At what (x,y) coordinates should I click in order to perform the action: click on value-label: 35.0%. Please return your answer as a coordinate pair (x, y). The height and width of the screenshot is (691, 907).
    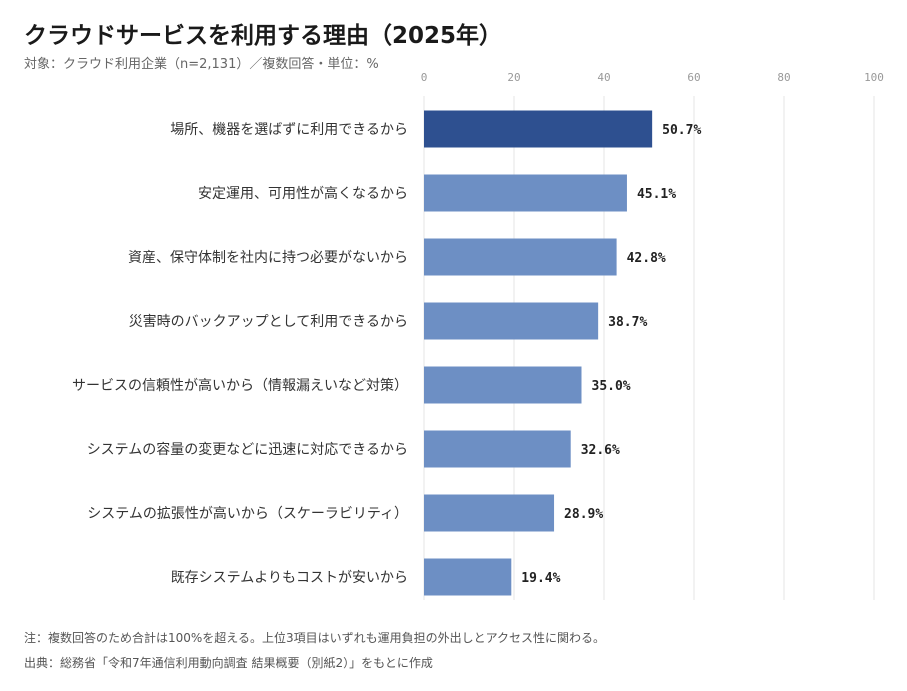
    Looking at the image, I should click on (611, 386).